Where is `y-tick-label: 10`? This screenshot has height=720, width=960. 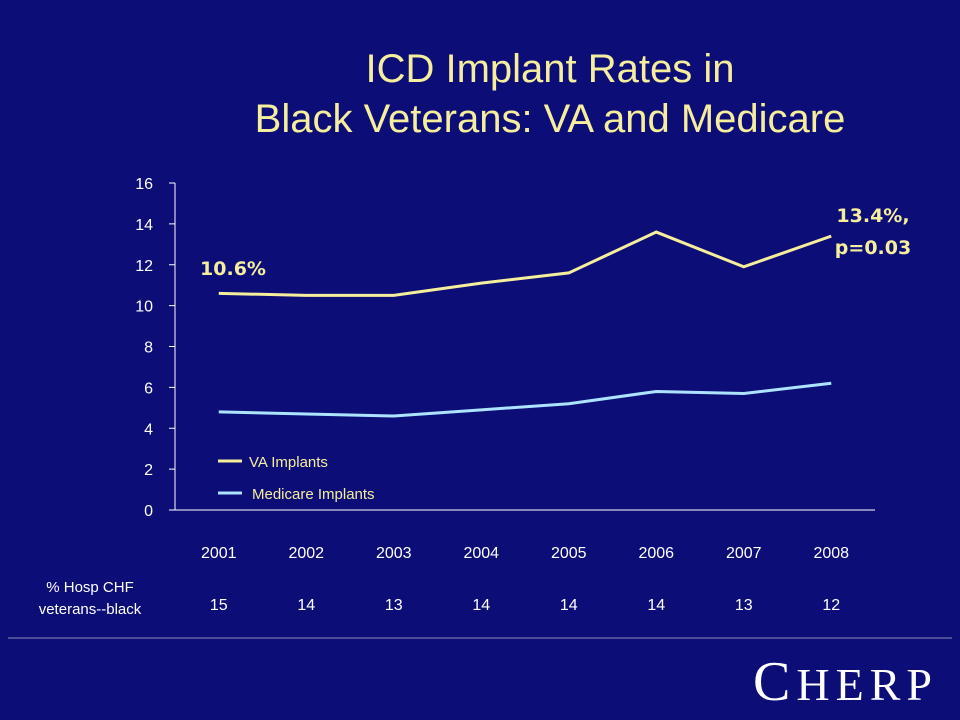 y-tick-label: 10 is located at coordinates (144, 307).